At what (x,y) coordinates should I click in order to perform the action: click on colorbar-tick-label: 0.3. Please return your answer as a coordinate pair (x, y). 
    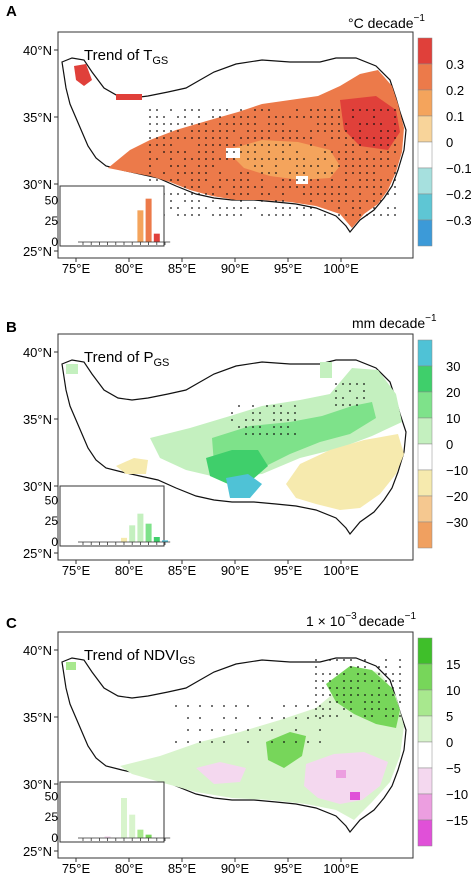
    Looking at the image, I should click on (455, 64).